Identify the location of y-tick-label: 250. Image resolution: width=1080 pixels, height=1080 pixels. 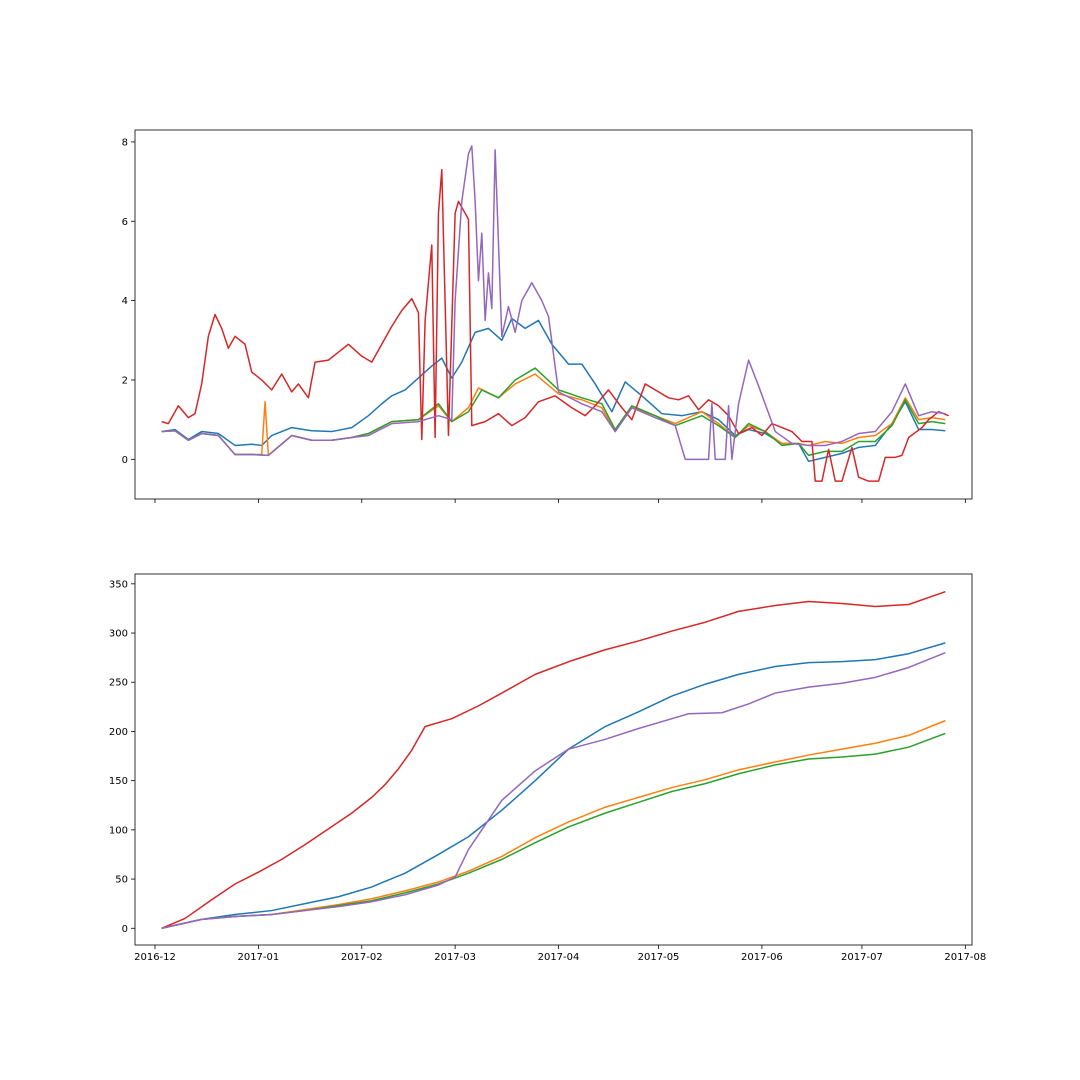
(118, 683).